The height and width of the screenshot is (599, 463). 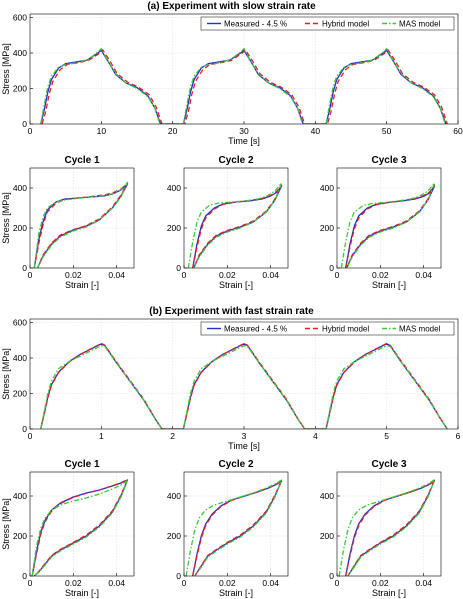 I want to click on section-title-fast: (b) Experiment with fast strain rate, so click(x=231, y=311).